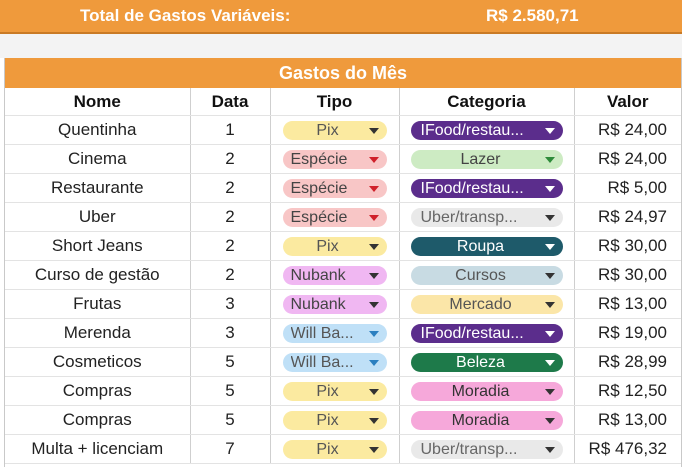 Image resolution: width=682 pixels, height=467 pixels. I want to click on column-header-nome: Nome, so click(98, 102).